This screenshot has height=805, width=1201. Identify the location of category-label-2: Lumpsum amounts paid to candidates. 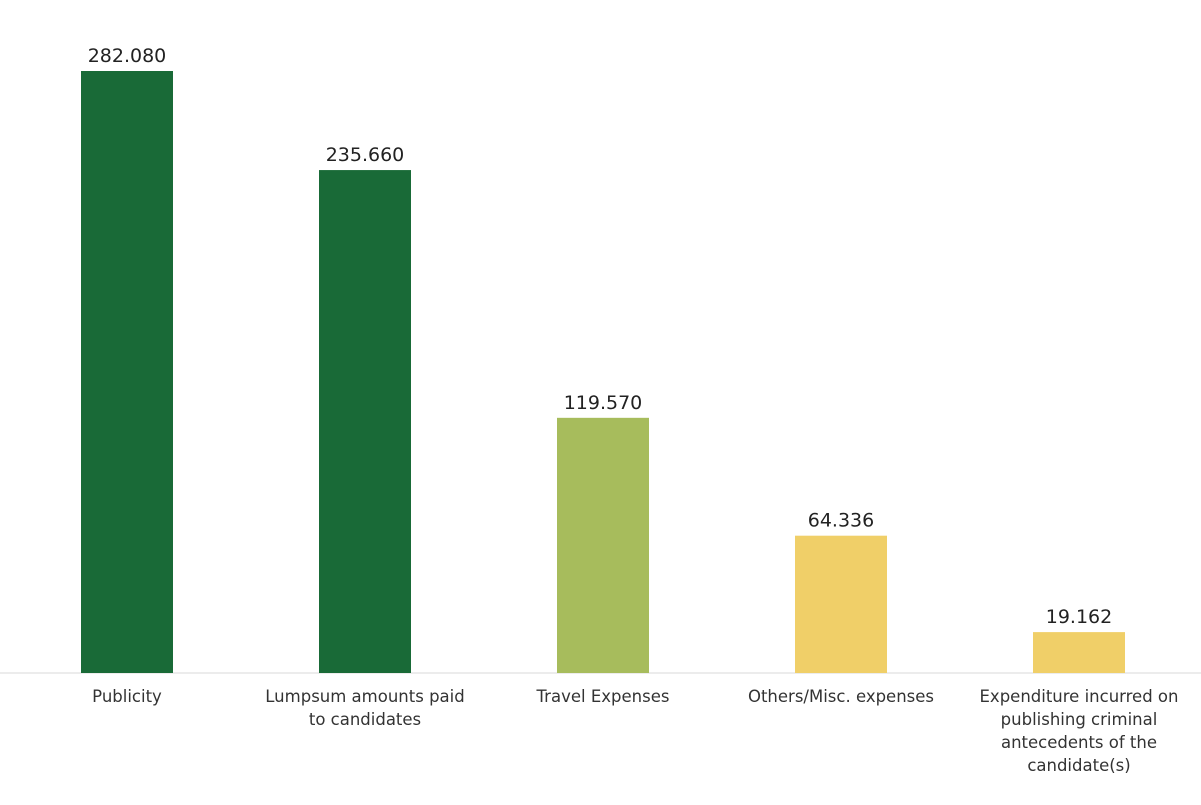
(364, 708).